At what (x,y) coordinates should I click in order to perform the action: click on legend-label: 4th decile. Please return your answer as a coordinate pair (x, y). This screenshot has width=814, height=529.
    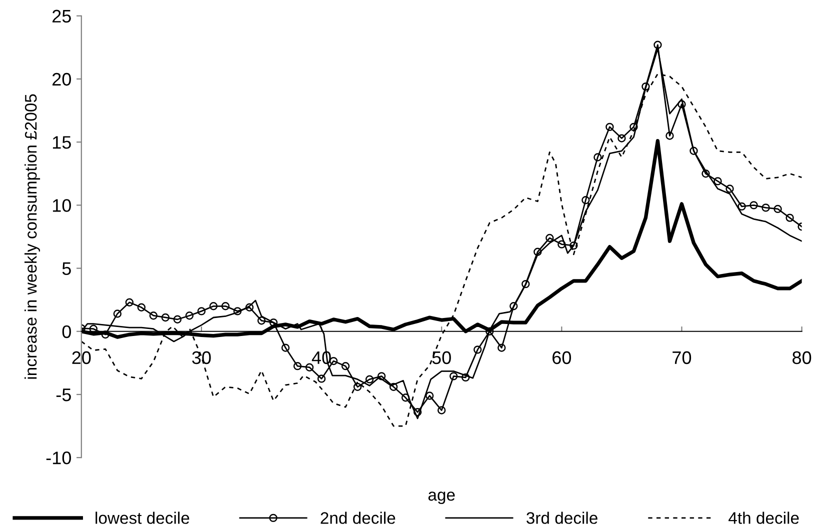
    Looking at the image, I should click on (763, 518).